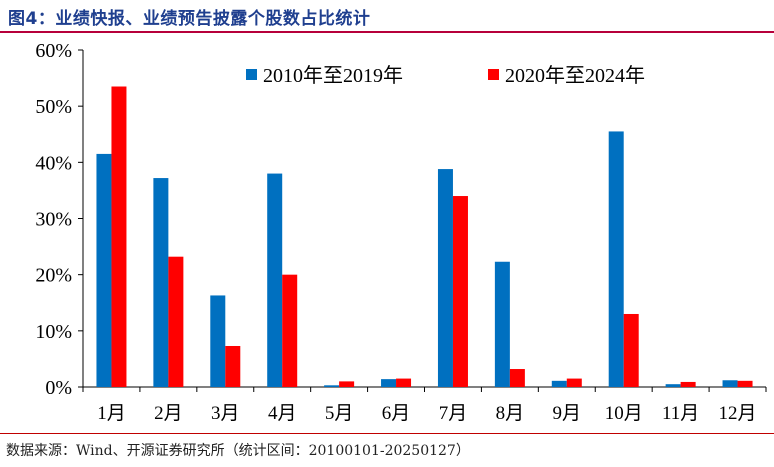 The height and width of the screenshot is (467, 774). What do you see at coordinates (453, 413) in the screenshot?
I see `x-tick-label: 7月` at bounding box center [453, 413].